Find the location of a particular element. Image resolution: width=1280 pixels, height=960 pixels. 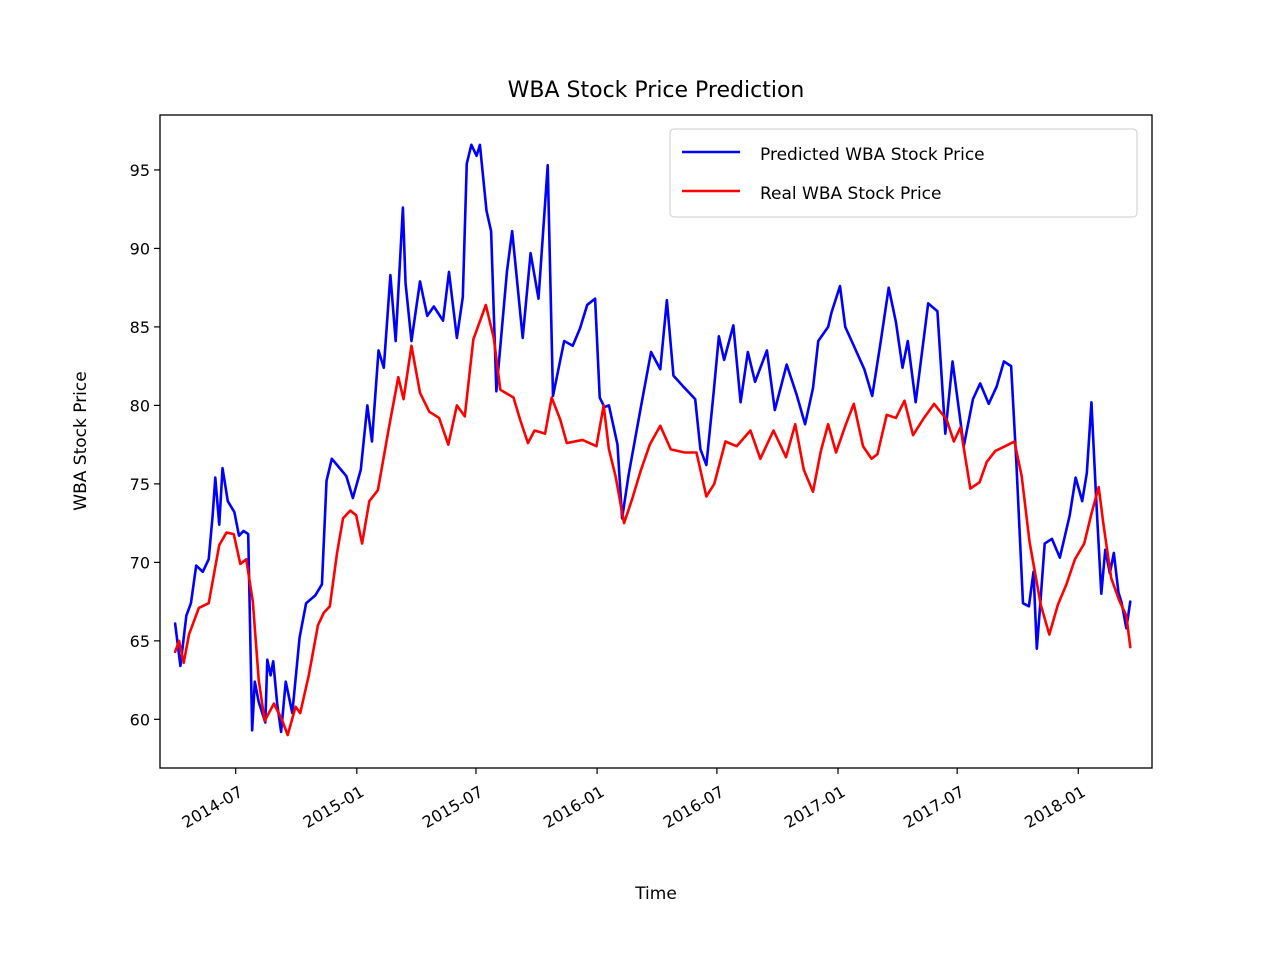

x-tick-label: 2016-07 is located at coordinates (693, 807).